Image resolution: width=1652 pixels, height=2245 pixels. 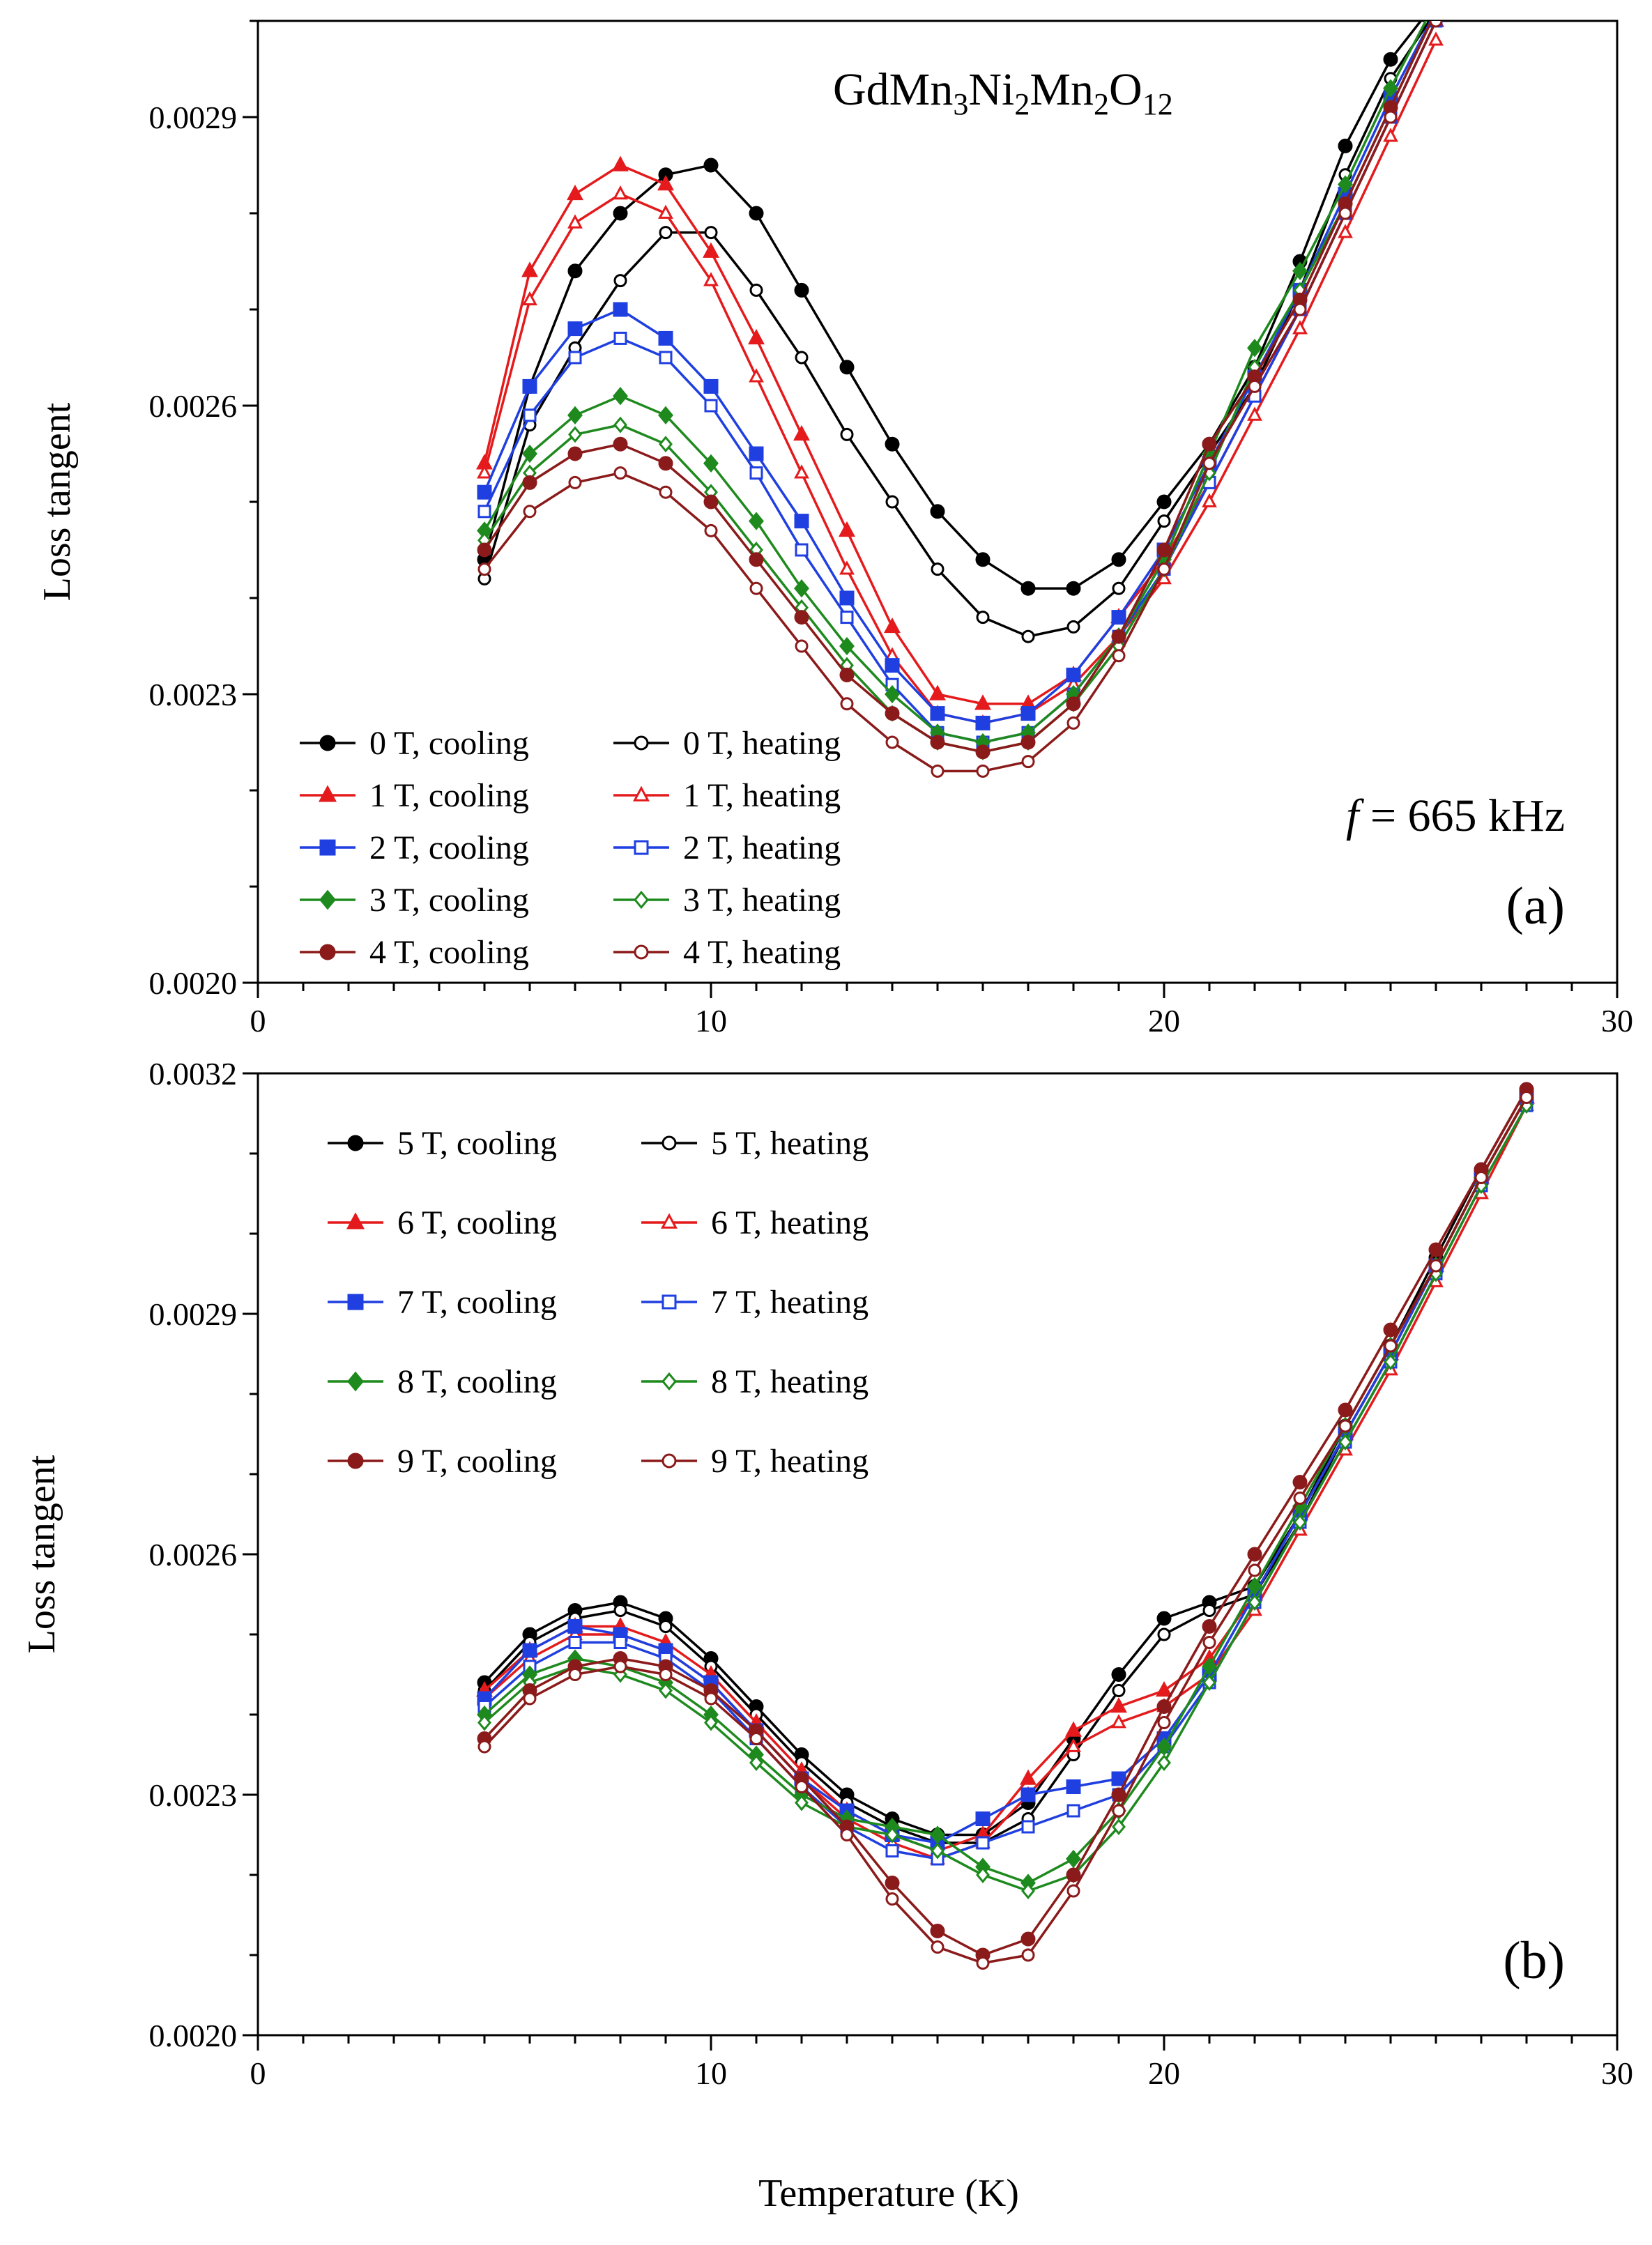 What do you see at coordinates (57, 502) in the screenshot?
I see `panel-a-y-axis-title: Loss tangent` at bounding box center [57, 502].